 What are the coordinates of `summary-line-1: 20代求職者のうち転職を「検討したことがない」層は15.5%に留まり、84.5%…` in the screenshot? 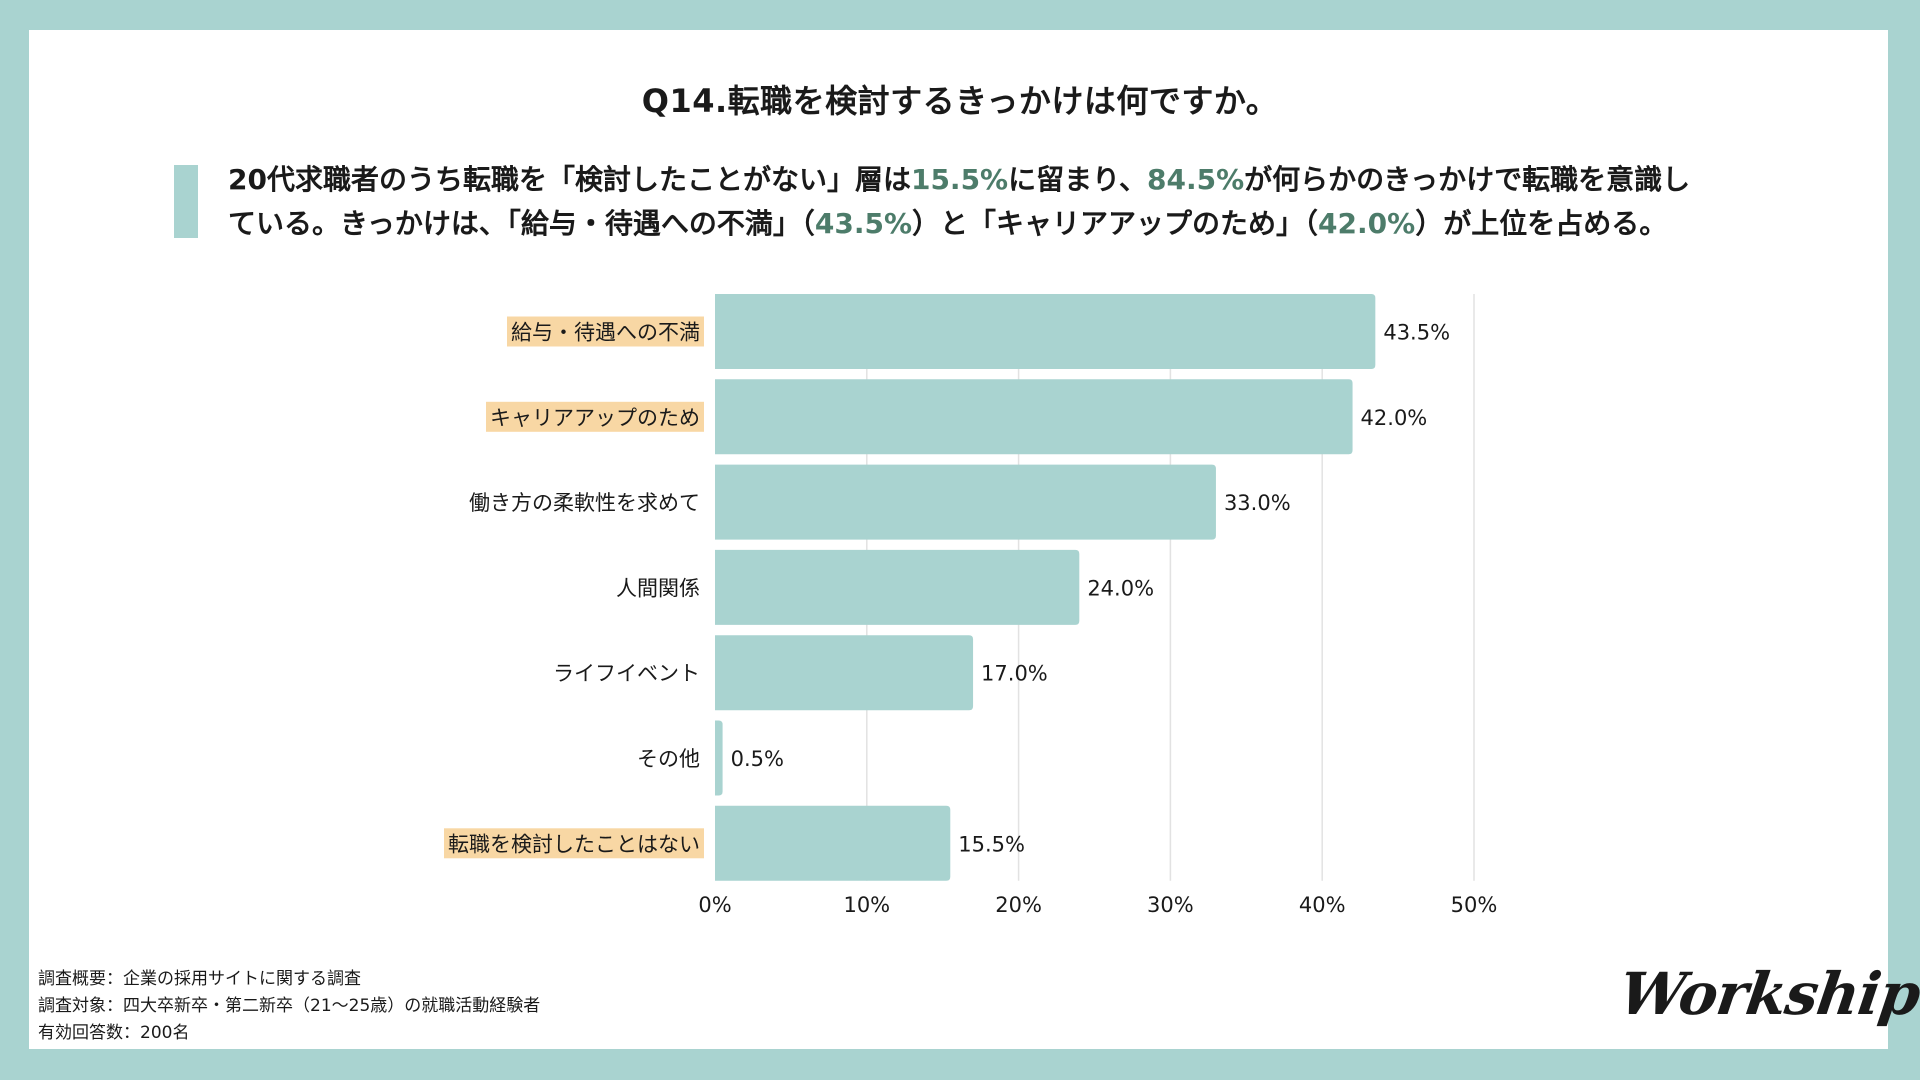 It's located at (1048, 180).